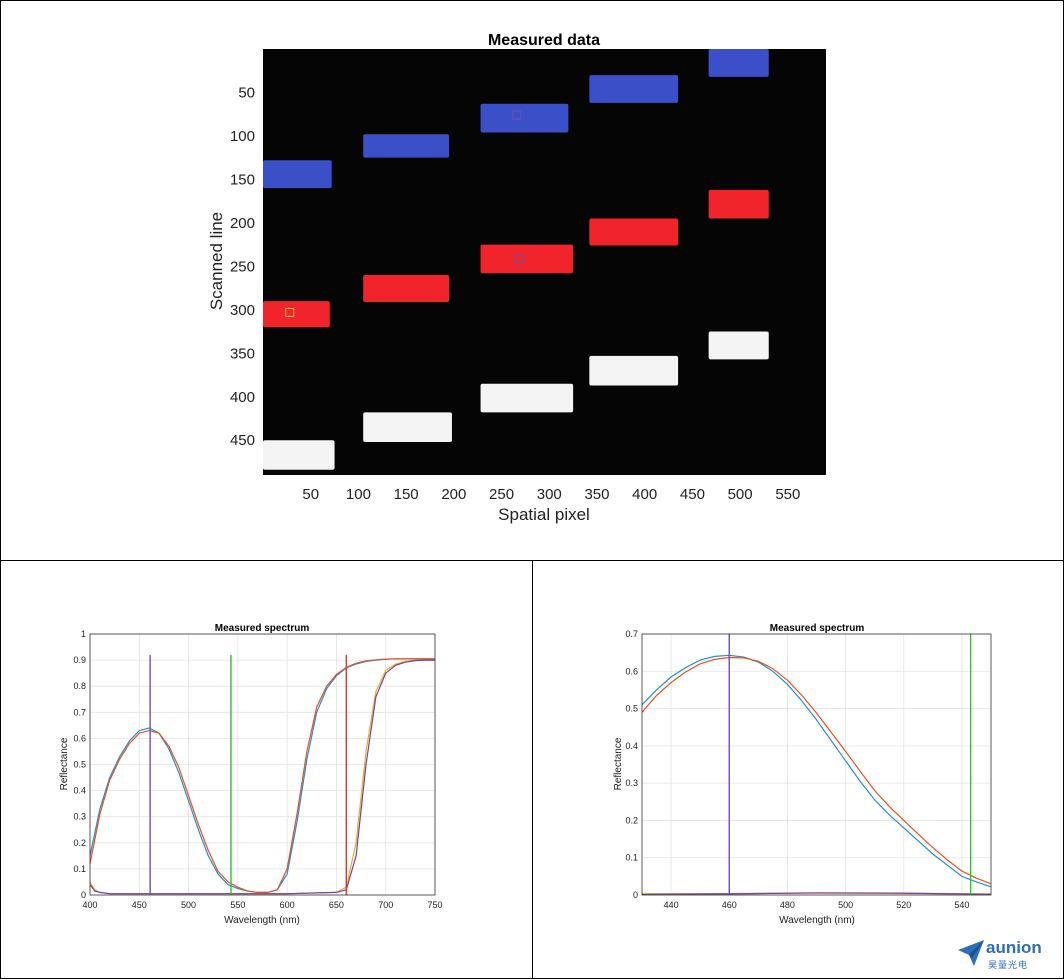  What do you see at coordinates (242, 310) in the screenshot?
I see `heatmap-y-tick: 300` at bounding box center [242, 310].